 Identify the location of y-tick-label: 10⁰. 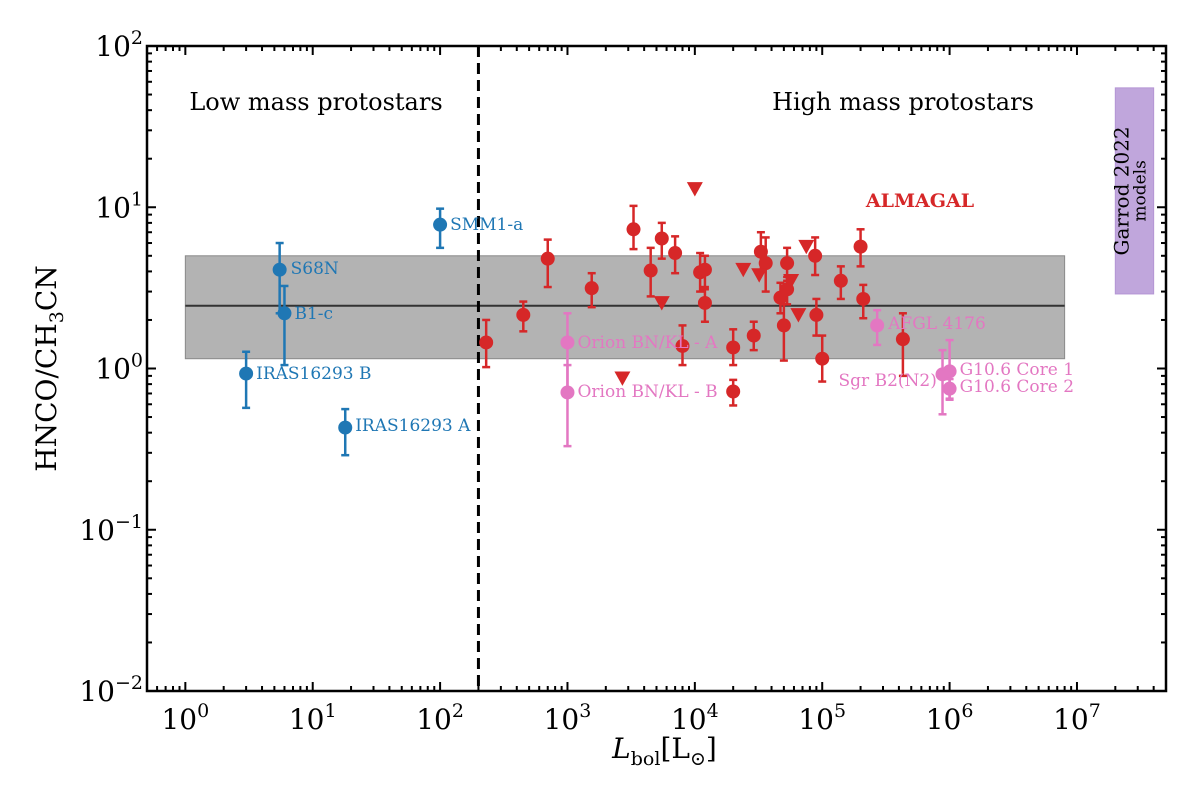
(119, 368).